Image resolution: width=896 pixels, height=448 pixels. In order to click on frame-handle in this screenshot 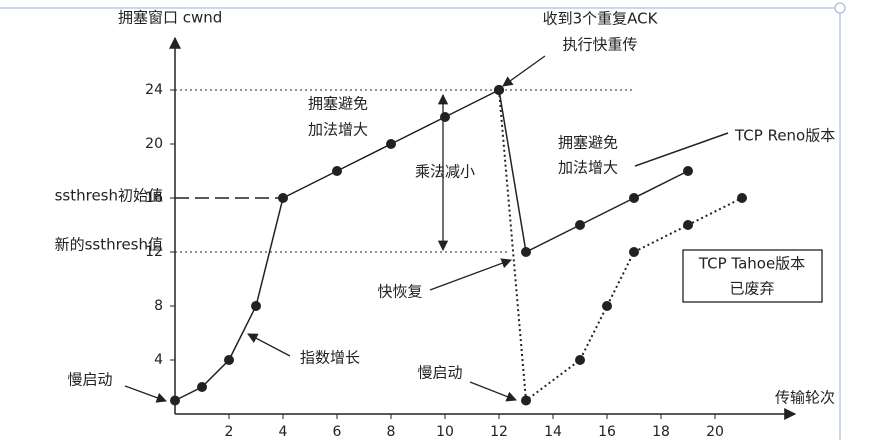, I will do `click(840, 8)`.